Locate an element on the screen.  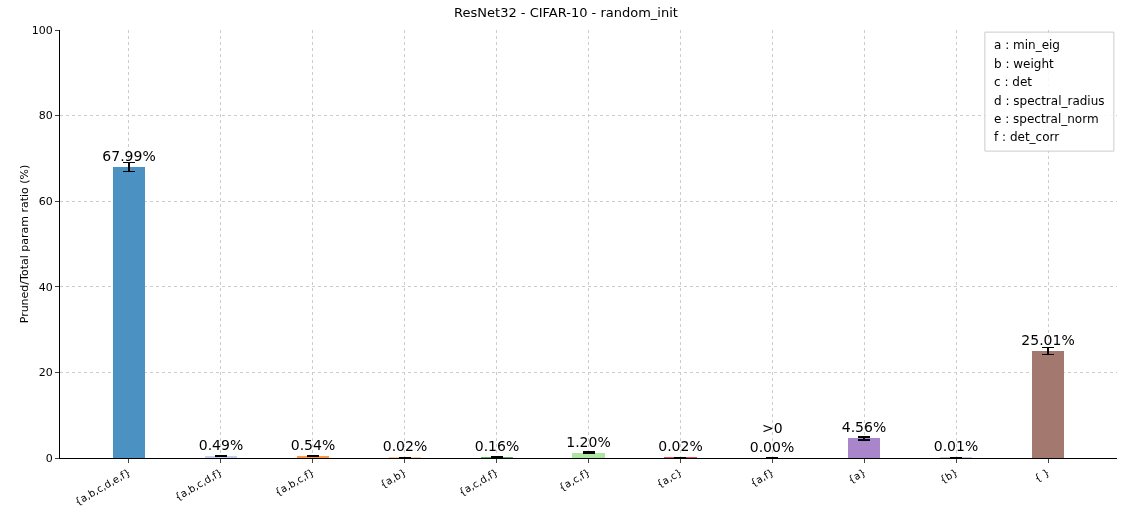
y-tick-label: 60 is located at coordinates (45, 202).